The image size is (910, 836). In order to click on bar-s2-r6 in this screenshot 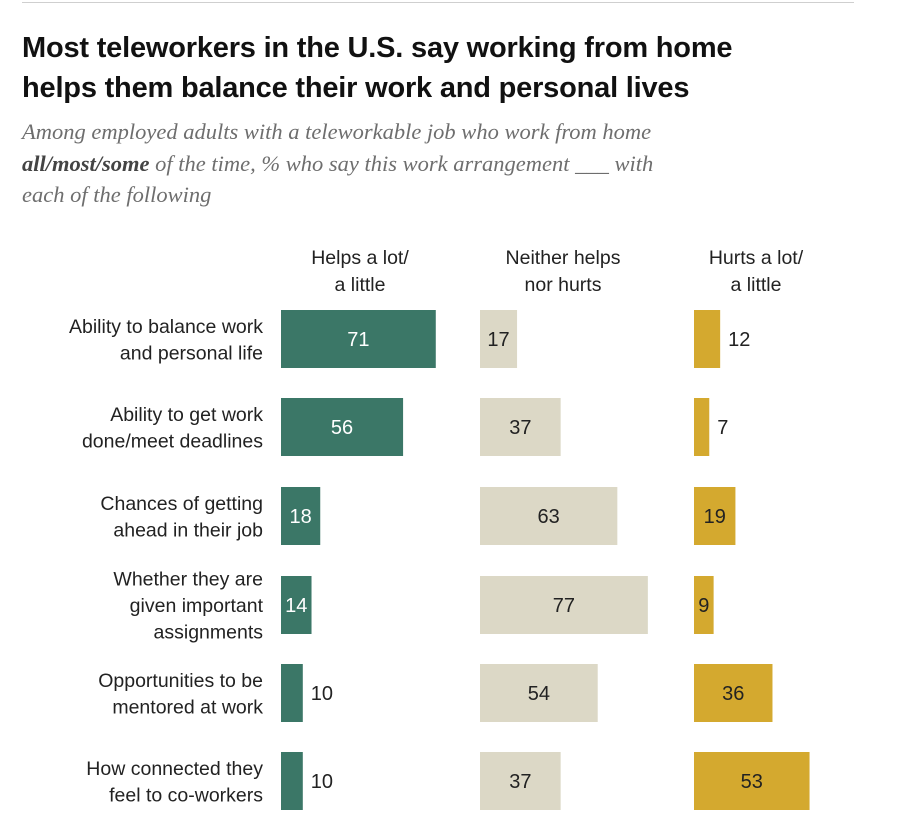, I will do `click(520, 781)`.